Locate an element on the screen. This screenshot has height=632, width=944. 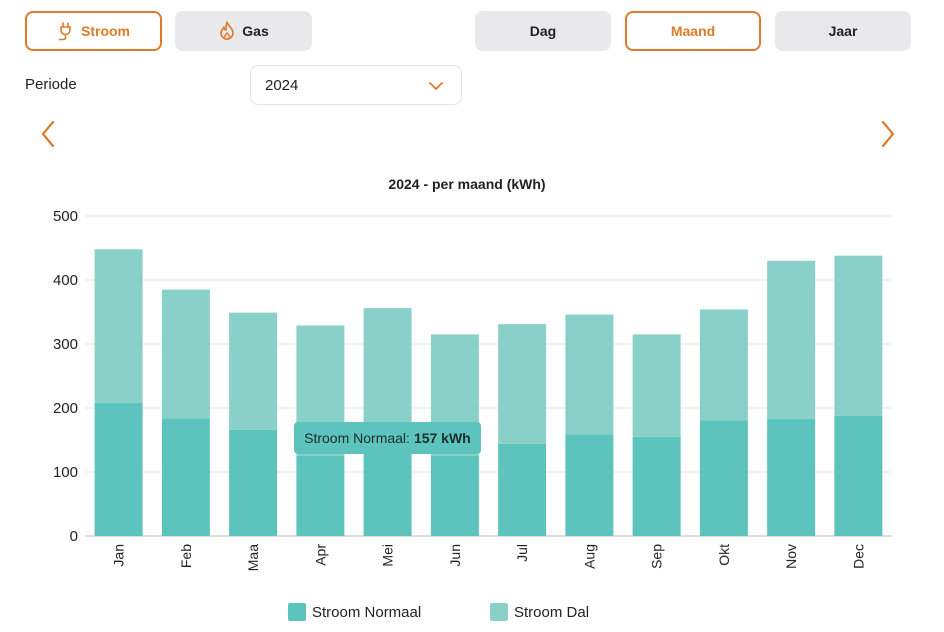
bar-normaal-jul is located at coordinates (522, 489).